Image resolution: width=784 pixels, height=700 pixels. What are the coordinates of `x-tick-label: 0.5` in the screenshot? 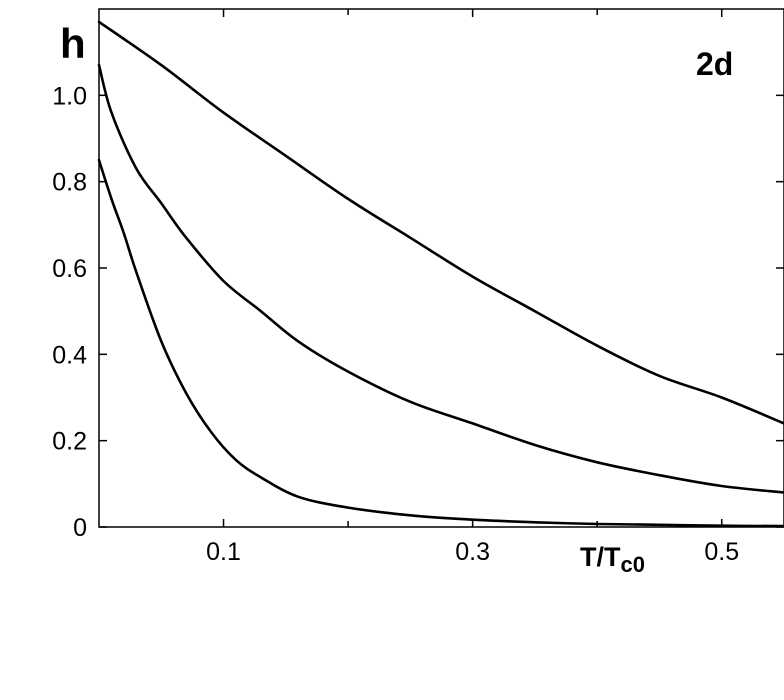 It's located at (721, 552).